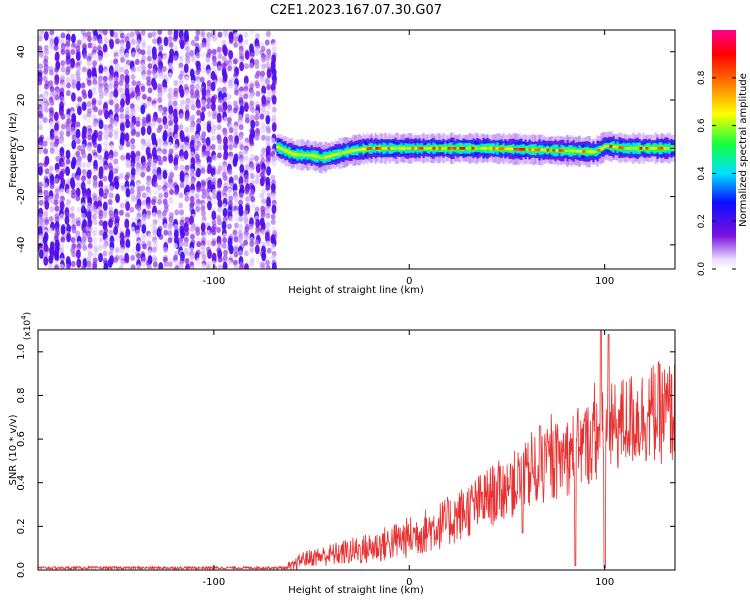 The height and width of the screenshot is (604, 750). I want to click on figure-title: C2E1.2023.167.07.30.G07, so click(356, 10).